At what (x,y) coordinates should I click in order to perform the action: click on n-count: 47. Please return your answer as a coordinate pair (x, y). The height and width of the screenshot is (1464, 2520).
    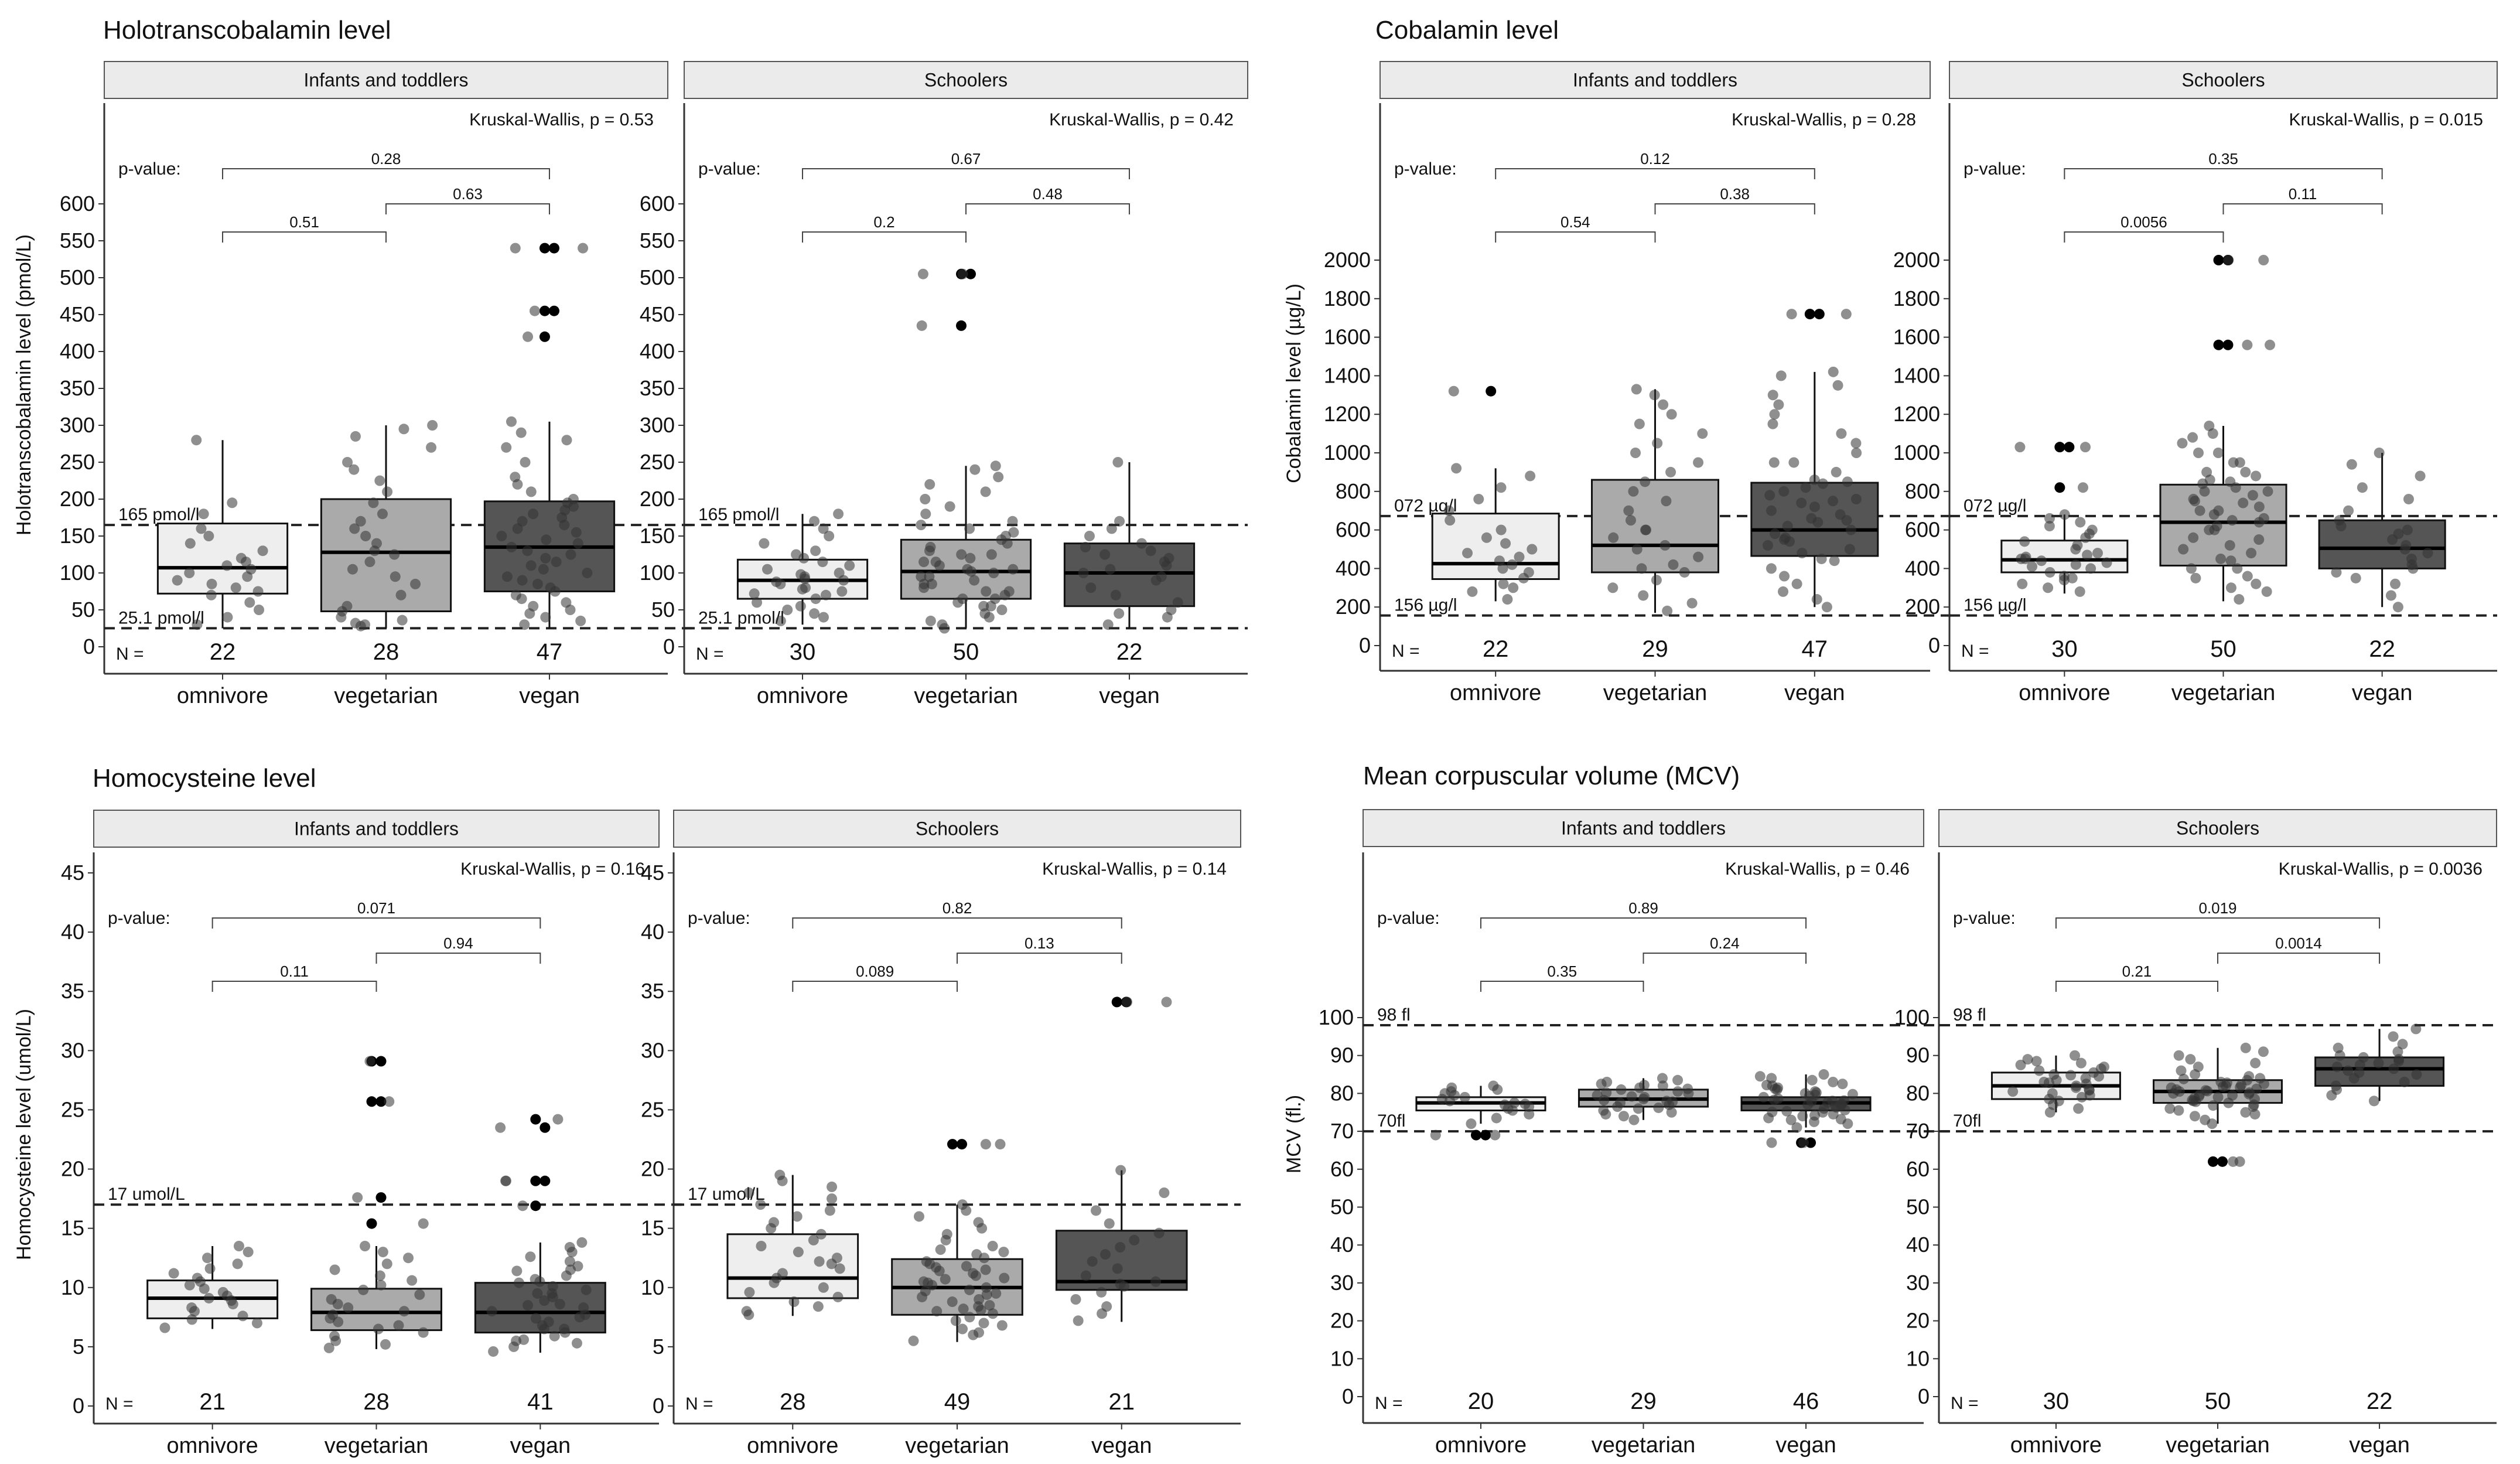
    Looking at the image, I should click on (550, 652).